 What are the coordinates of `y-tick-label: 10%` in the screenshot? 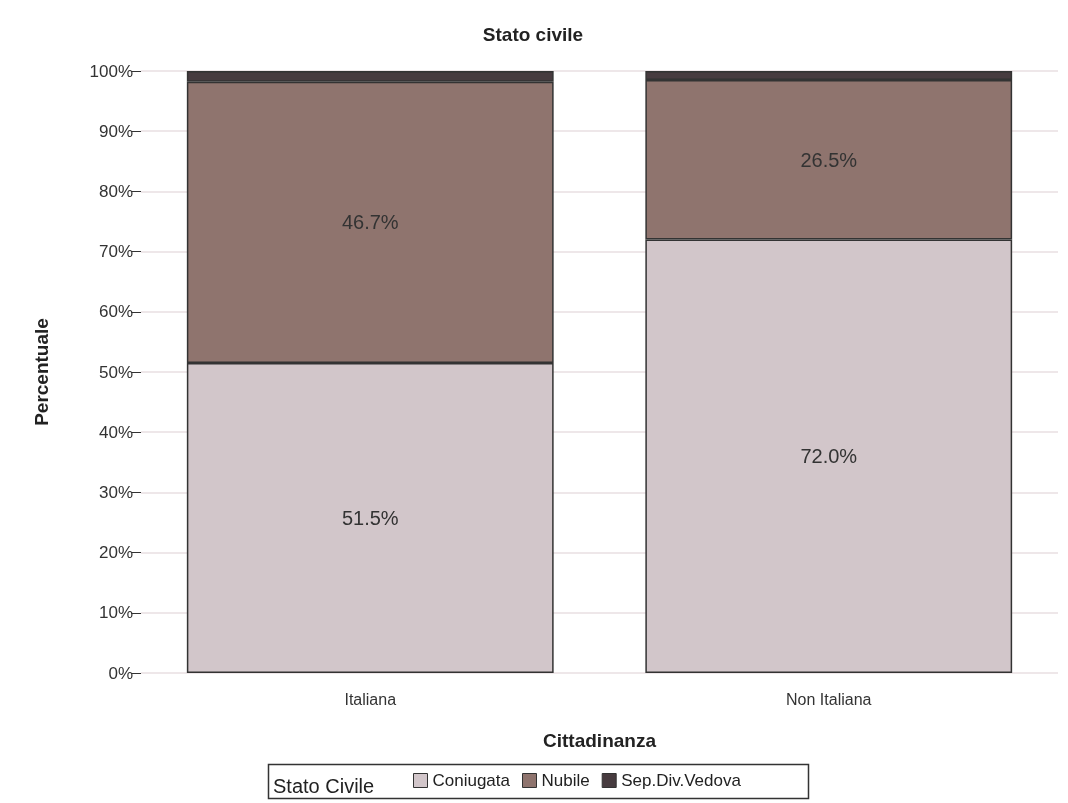 It's located at (115, 613).